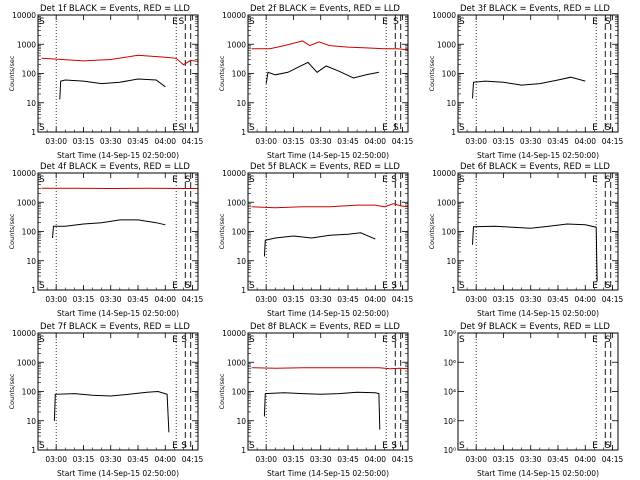 The image size is (640, 480). I want to click on lld-series-line, so click(330, 368).